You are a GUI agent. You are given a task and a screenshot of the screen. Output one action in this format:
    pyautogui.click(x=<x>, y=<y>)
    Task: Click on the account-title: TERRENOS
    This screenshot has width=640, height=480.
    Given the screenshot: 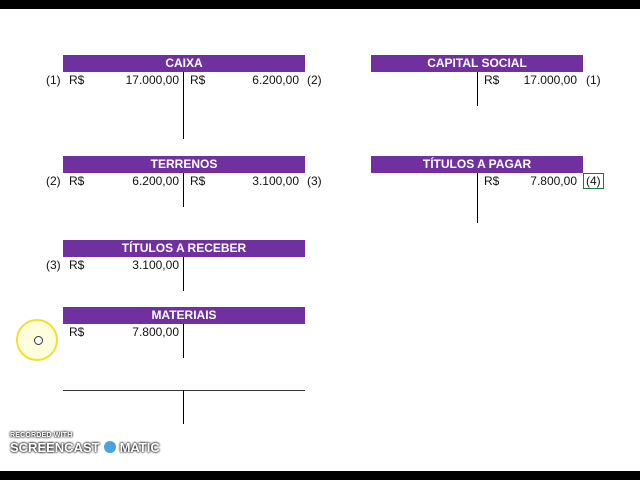 What is the action you would take?
    pyautogui.click(x=184, y=164)
    